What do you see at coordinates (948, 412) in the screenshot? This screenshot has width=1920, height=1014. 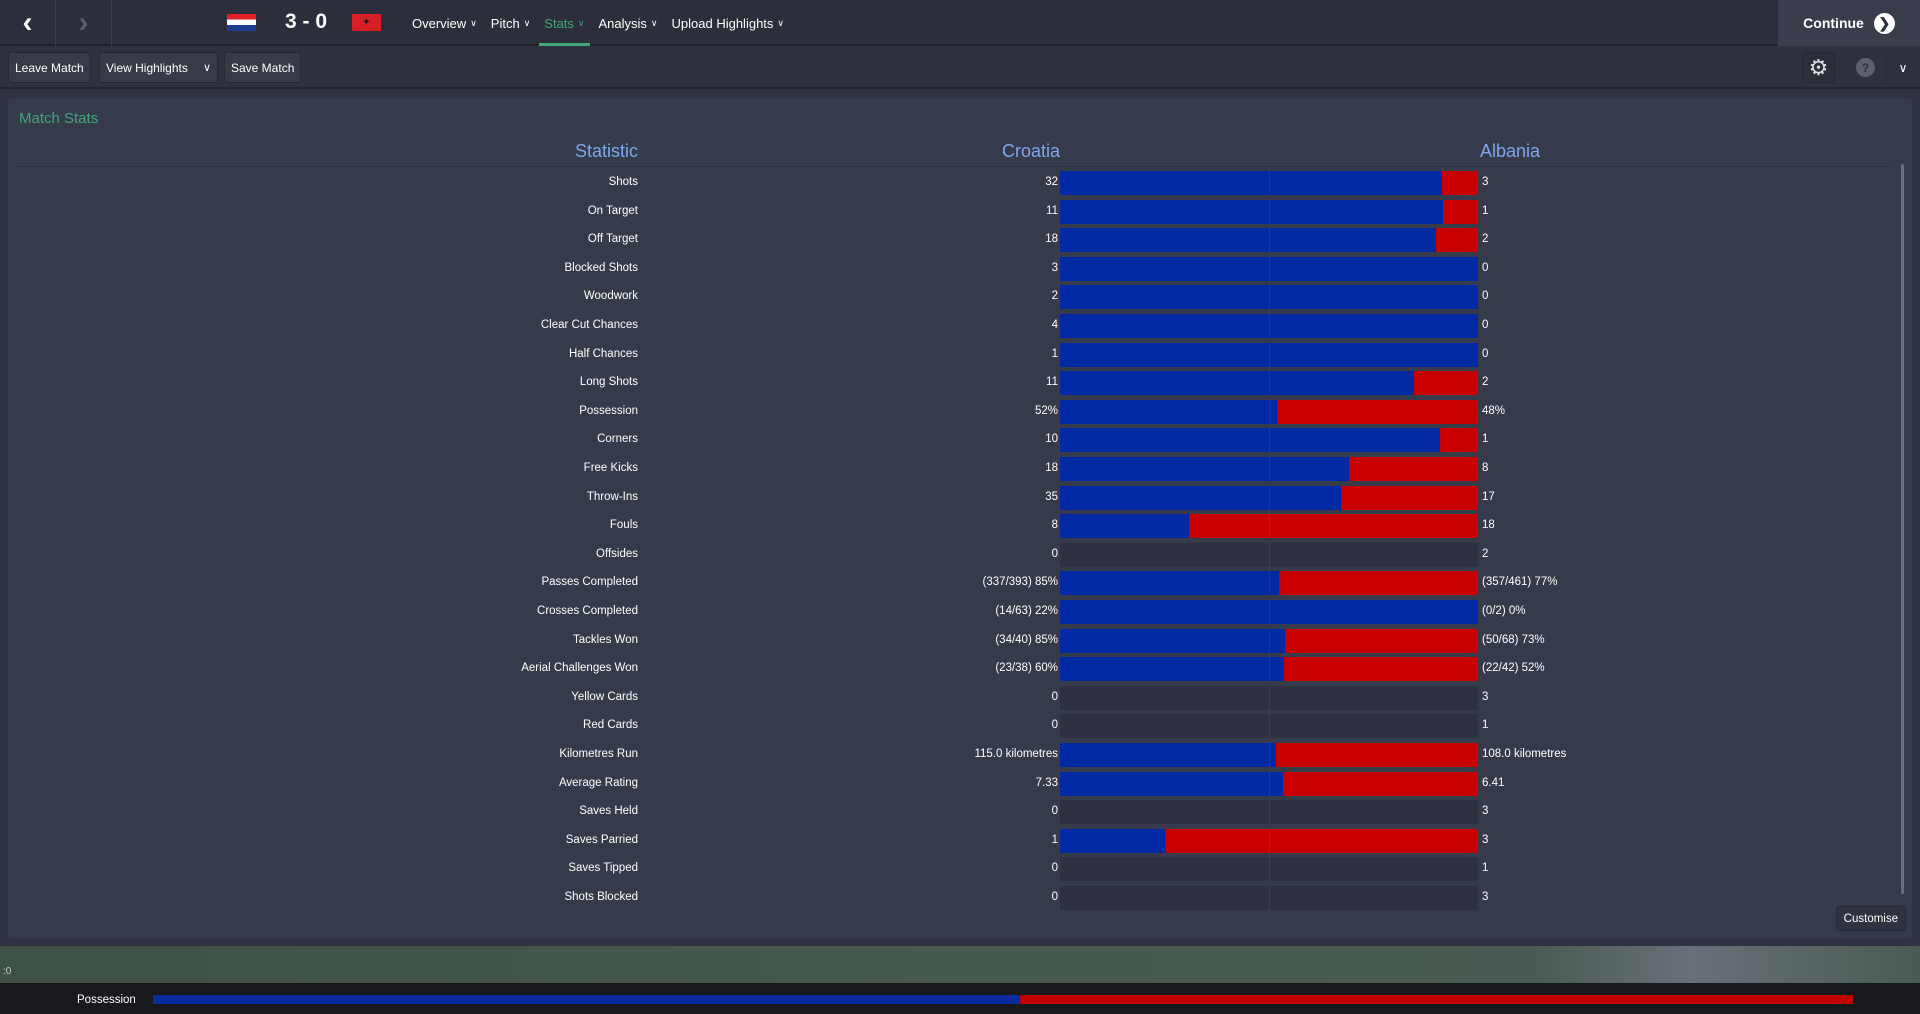 I see `stat-row: Possession 52% 48%` at bounding box center [948, 412].